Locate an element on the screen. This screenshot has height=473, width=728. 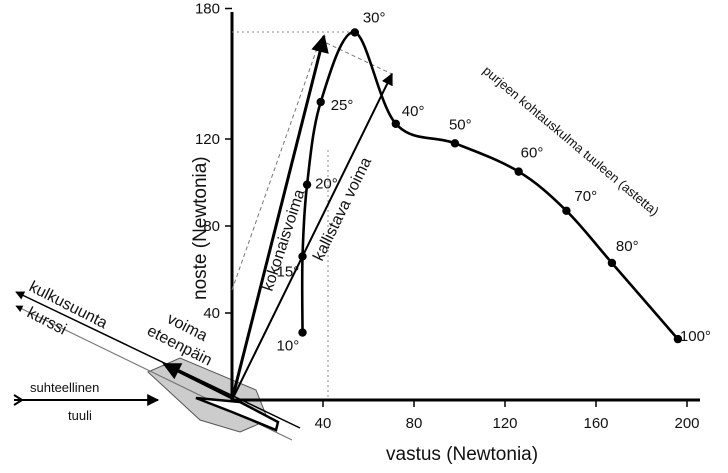
curve-point-80deg is located at coordinates (612, 263).